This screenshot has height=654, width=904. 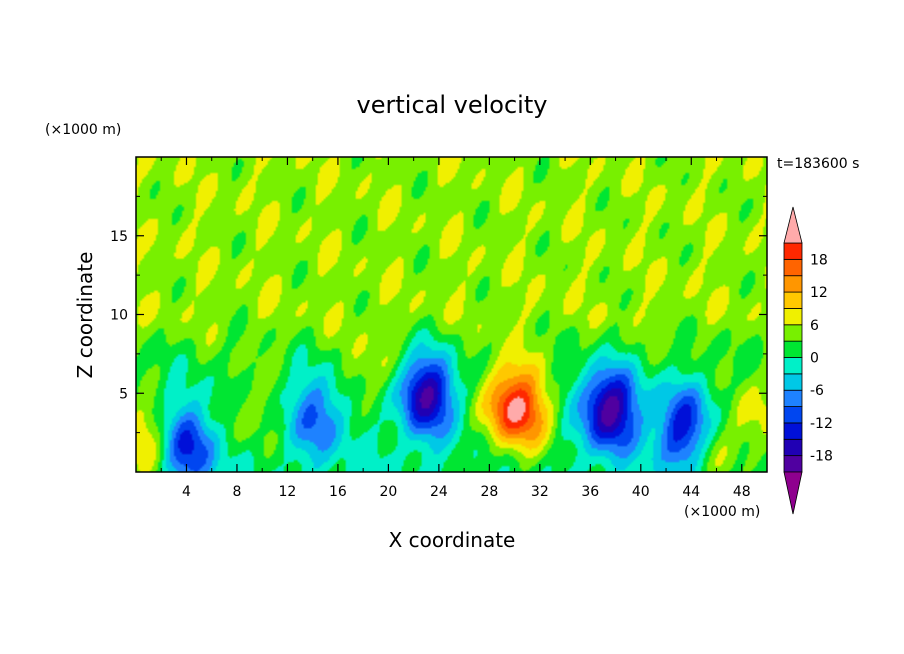 I want to click on chart-title: vertical velocity, so click(x=452, y=105).